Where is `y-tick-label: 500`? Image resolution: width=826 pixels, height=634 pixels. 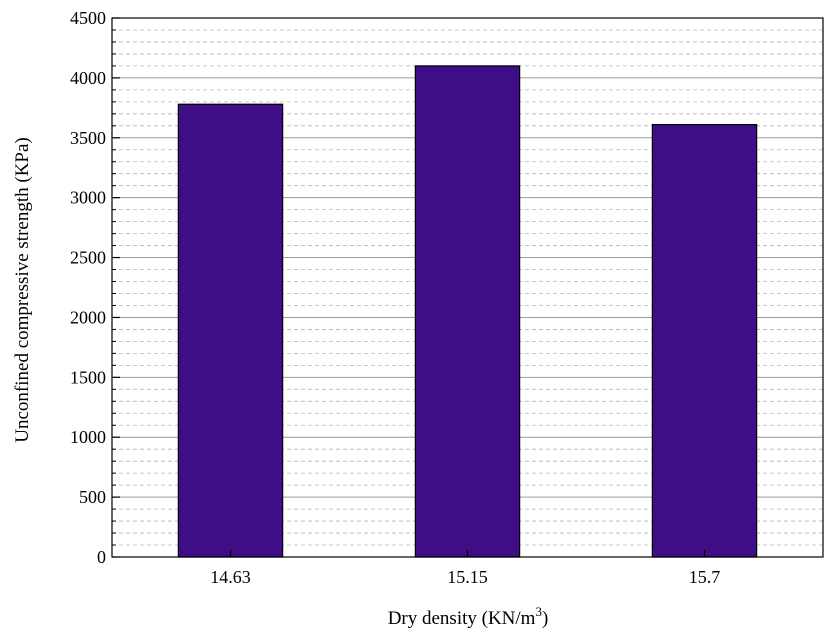 y-tick-label: 500 is located at coordinates (92, 497).